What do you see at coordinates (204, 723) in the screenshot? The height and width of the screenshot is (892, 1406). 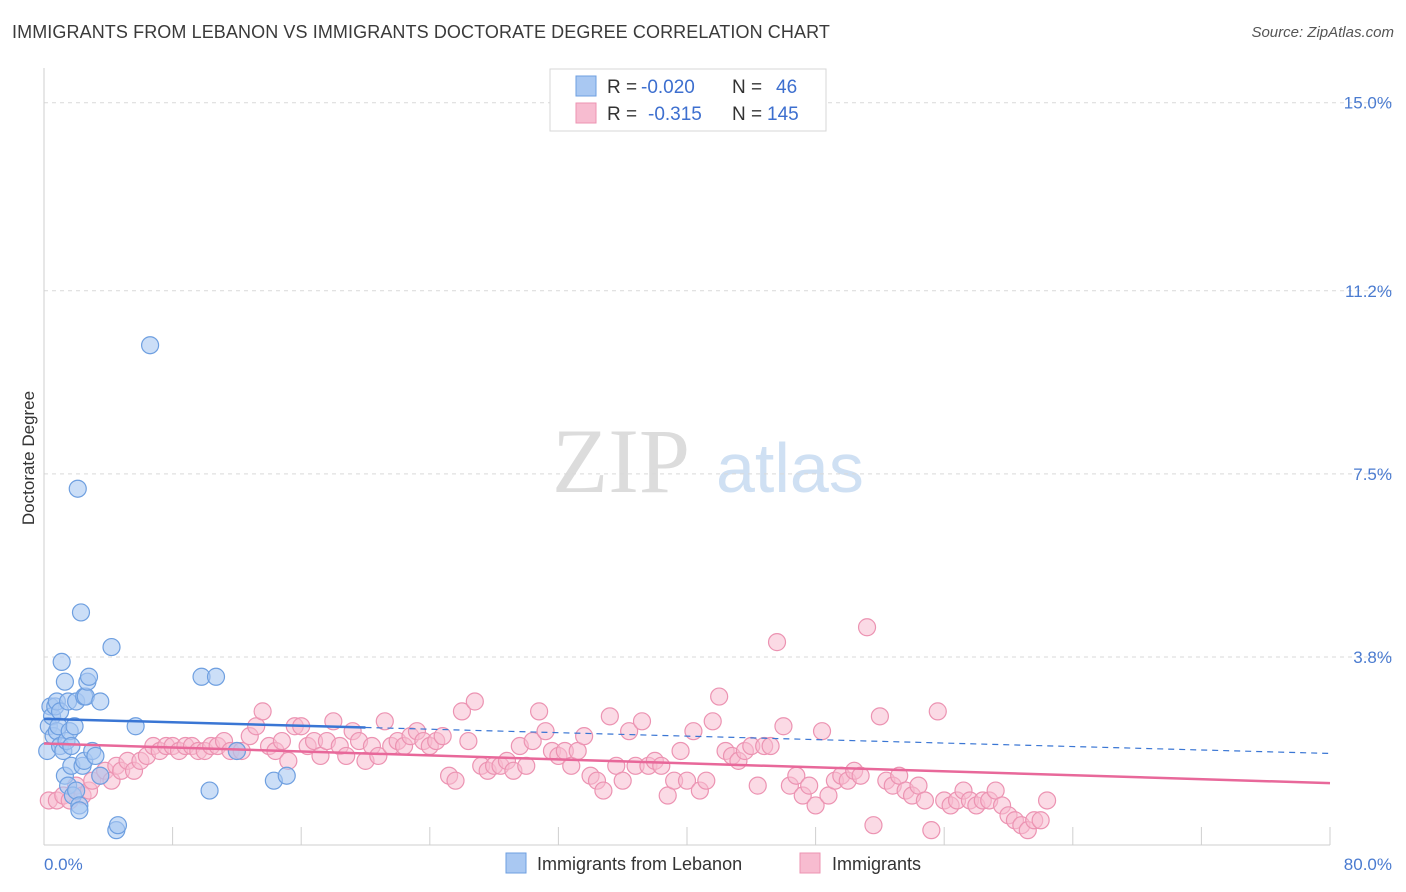 I see `trend-line-lebanon-solid` at bounding box center [204, 723].